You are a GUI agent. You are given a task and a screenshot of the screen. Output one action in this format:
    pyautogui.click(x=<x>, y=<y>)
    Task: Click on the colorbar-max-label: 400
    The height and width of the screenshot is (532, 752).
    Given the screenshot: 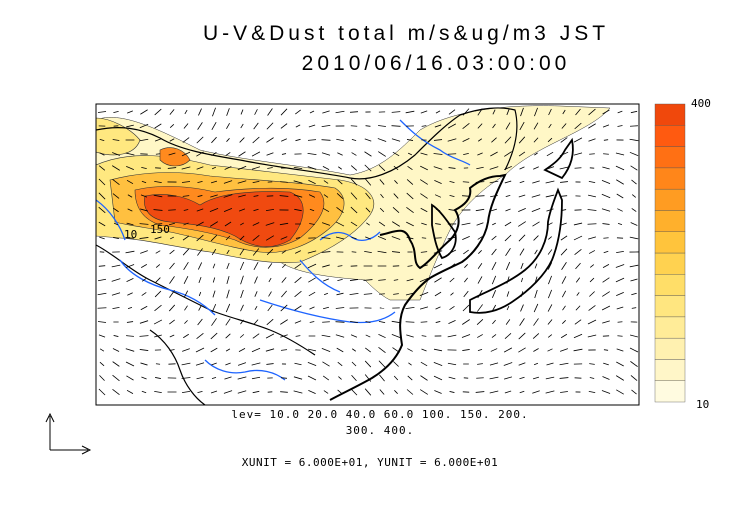 What is the action you would take?
    pyautogui.click(x=701, y=103)
    